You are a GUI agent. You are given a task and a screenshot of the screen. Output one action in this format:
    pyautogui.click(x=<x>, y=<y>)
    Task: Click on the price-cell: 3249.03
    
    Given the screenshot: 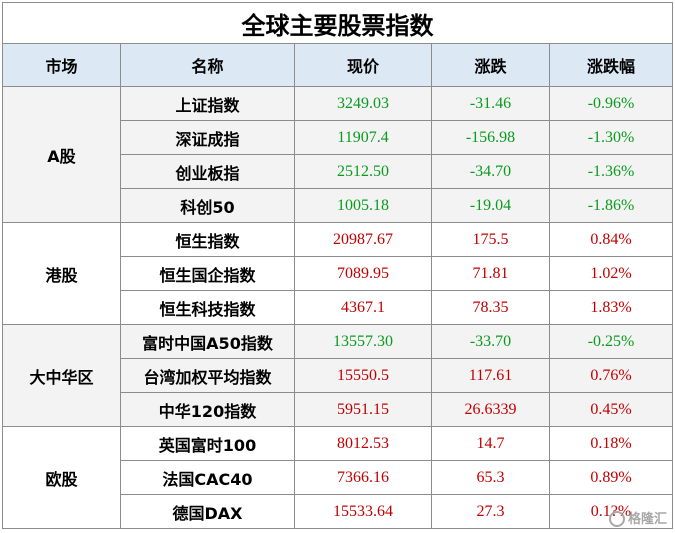 What is the action you would take?
    pyautogui.click(x=363, y=103)
    